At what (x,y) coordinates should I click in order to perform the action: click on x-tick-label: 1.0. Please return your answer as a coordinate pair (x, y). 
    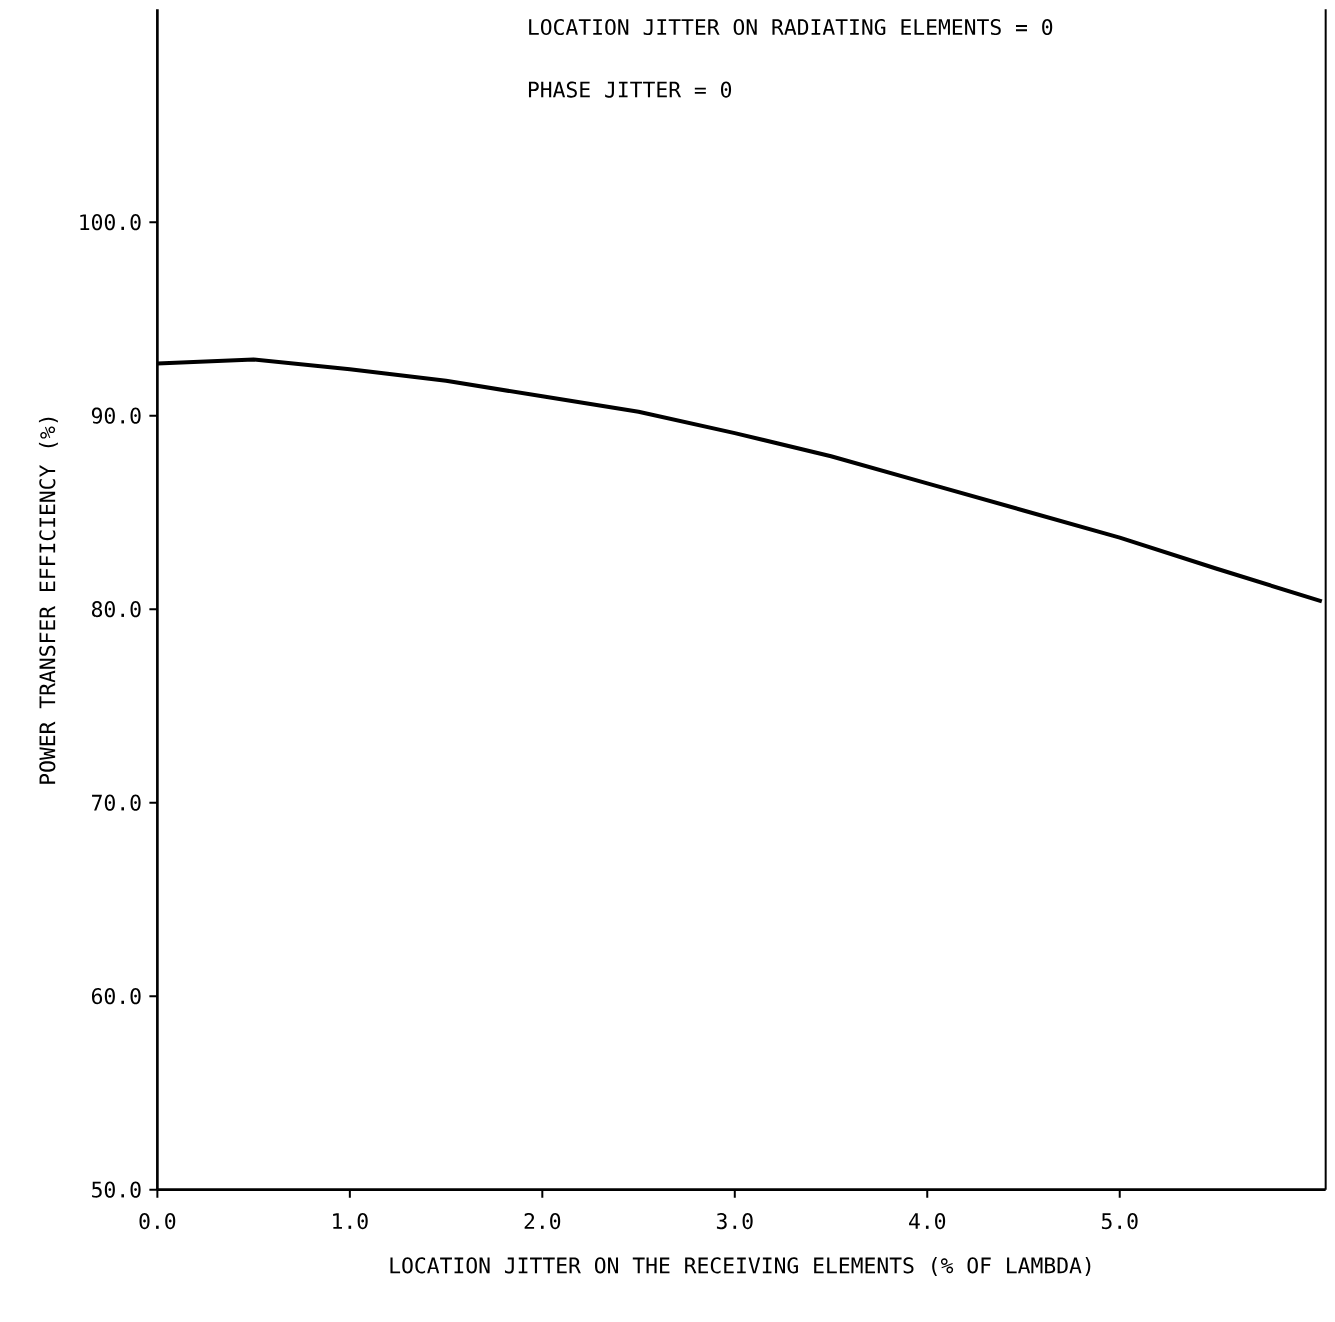
    Looking at the image, I should click on (350, 1221).